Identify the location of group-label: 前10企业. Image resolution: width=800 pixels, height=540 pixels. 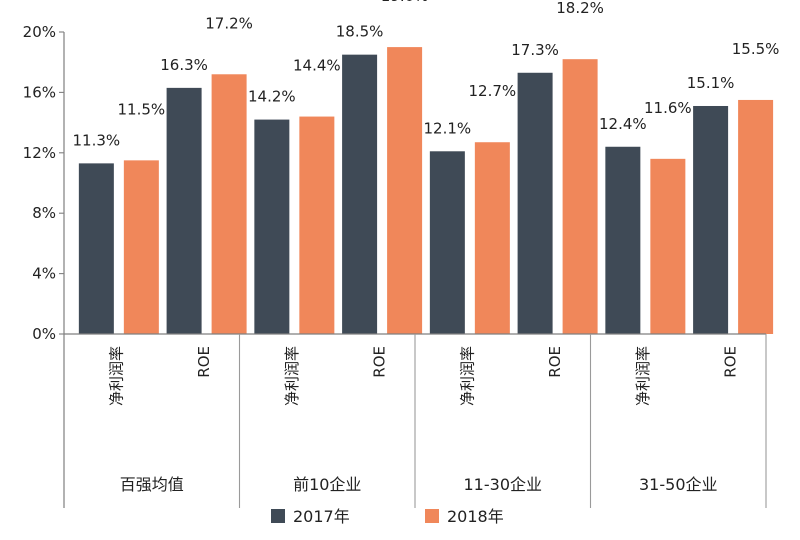
(327, 484).